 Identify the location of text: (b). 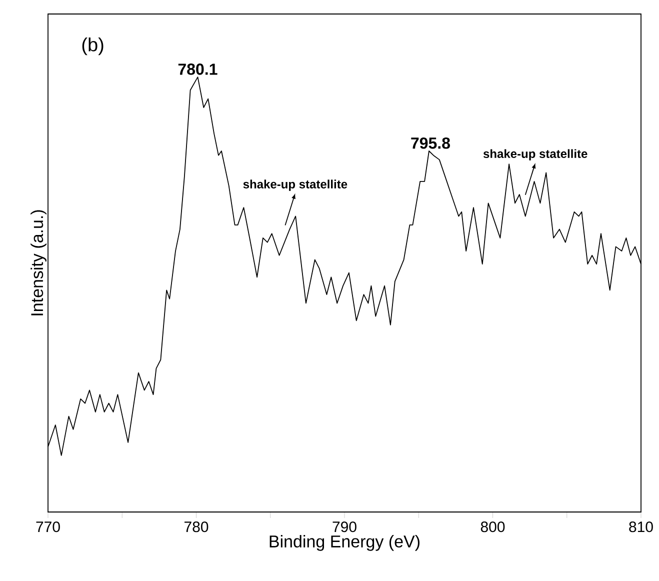
(93, 46).